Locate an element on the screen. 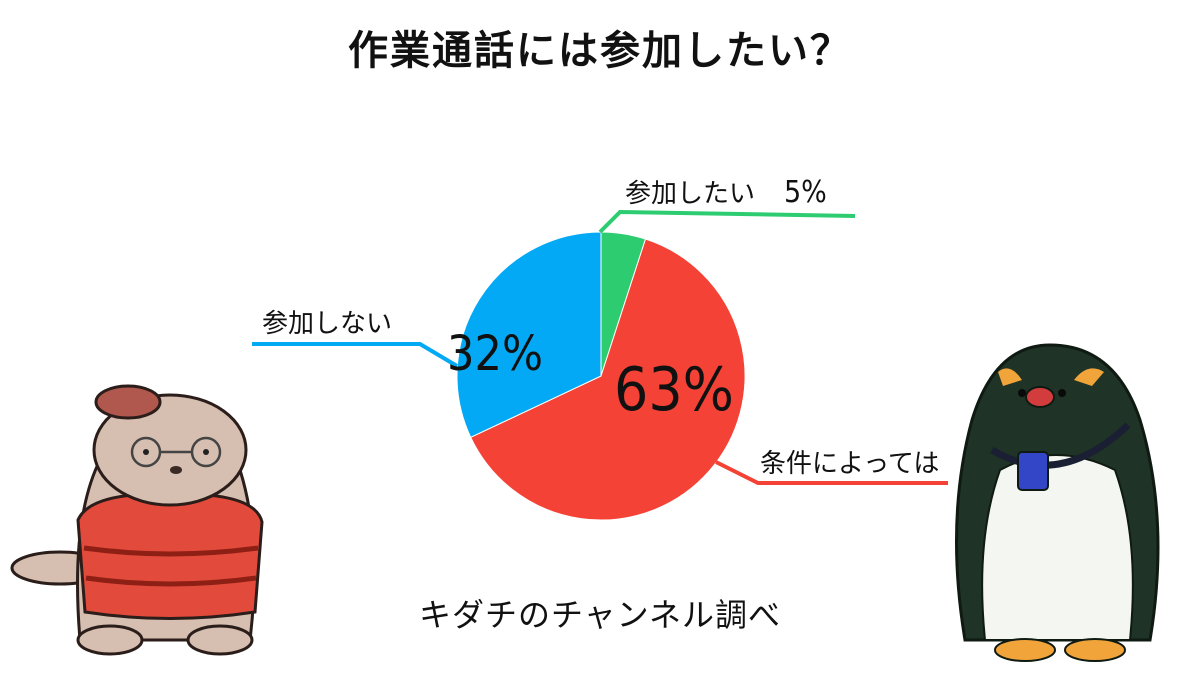 This screenshot has width=1200, height=675. slice-label-conditional: 条件によっては is located at coordinates (849, 464).